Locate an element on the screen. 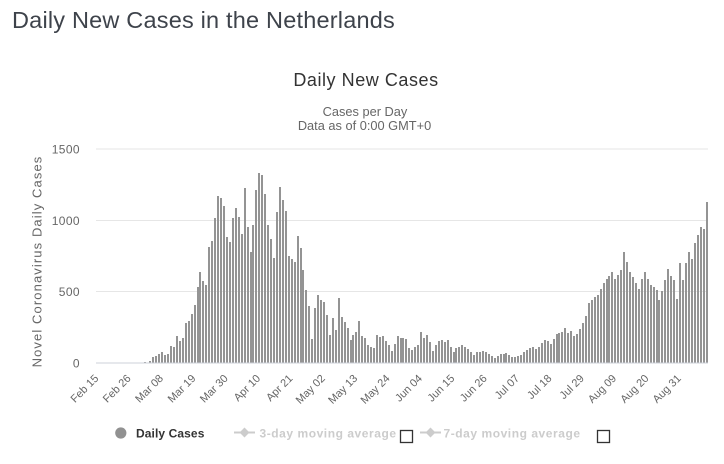 The width and height of the screenshot is (724, 464). svg-text: 7-day moving average is located at coordinates (512, 434).